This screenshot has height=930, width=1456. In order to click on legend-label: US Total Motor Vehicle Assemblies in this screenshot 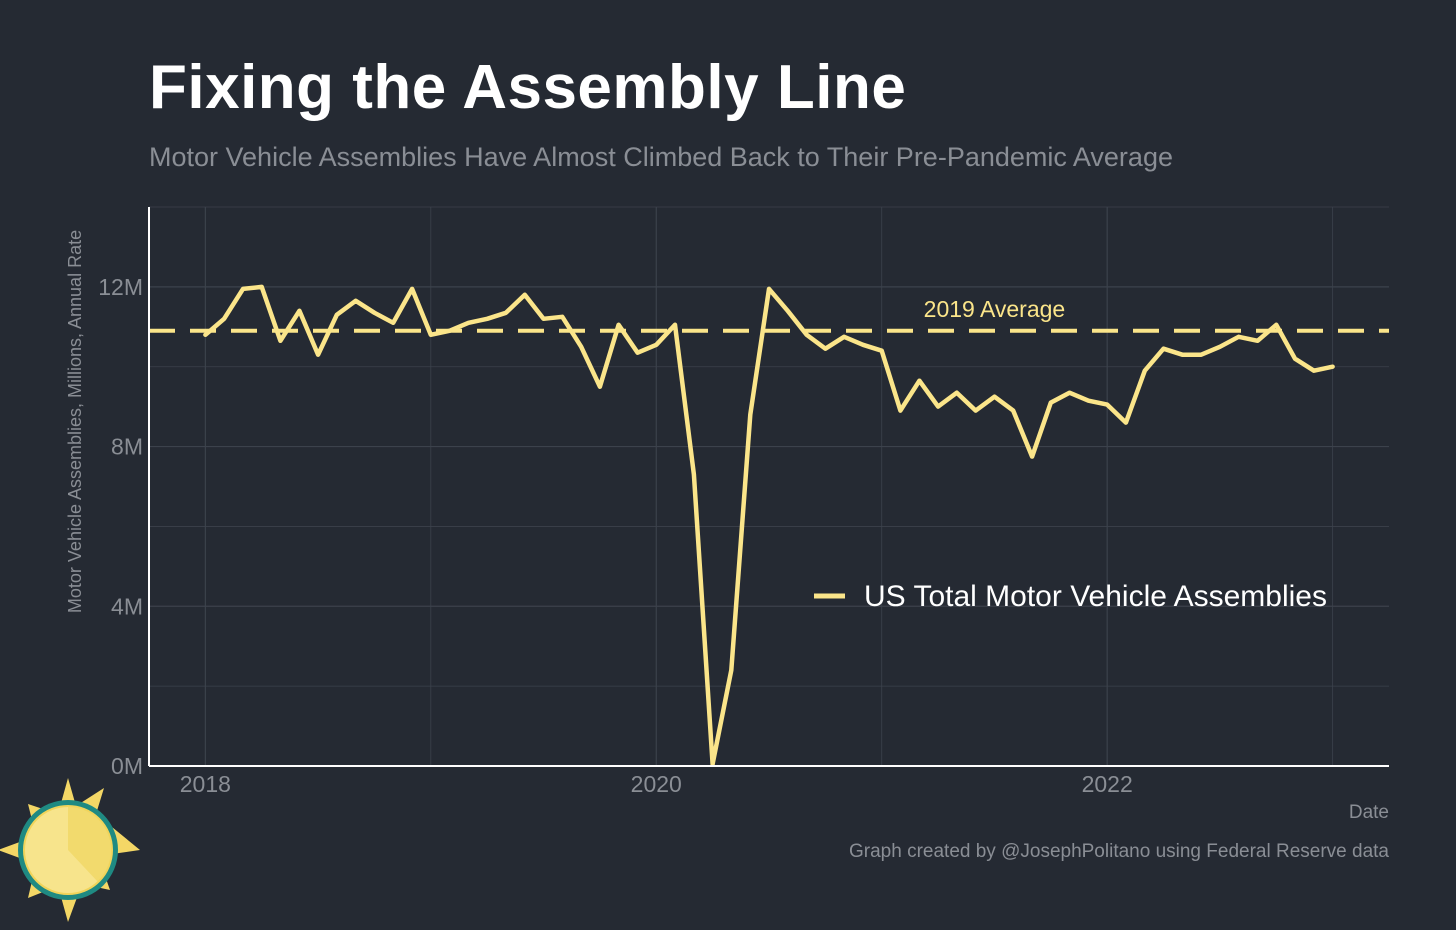, I will do `click(1095, 596)`.